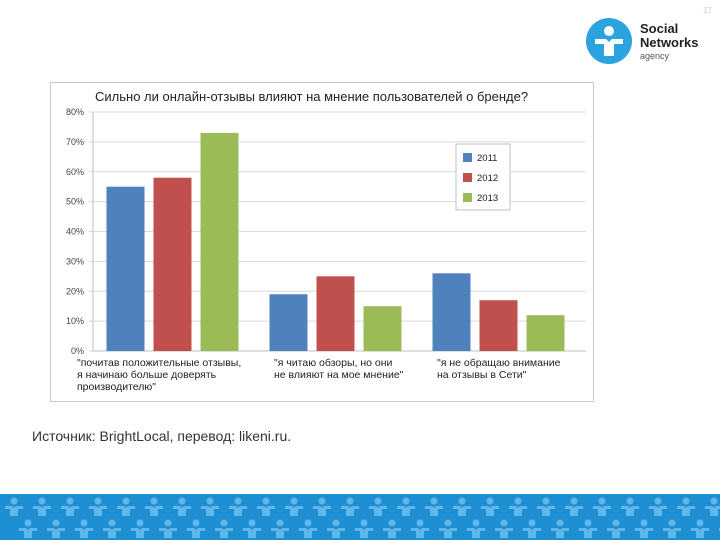 The image size is (720, 540). I want to click on footer-pattern-band, so click(360, 517).